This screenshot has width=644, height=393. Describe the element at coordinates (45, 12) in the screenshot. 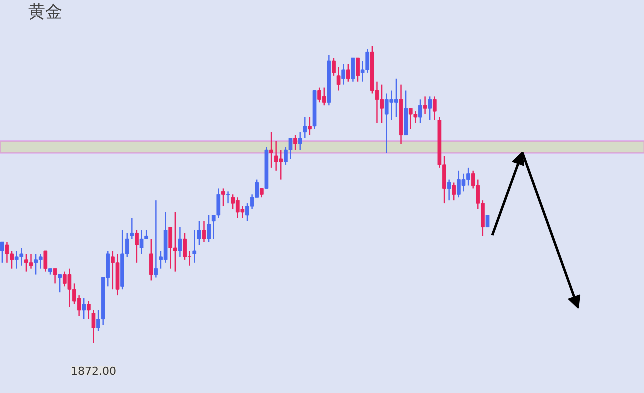

I see `chart-title: 黄金` at that location.